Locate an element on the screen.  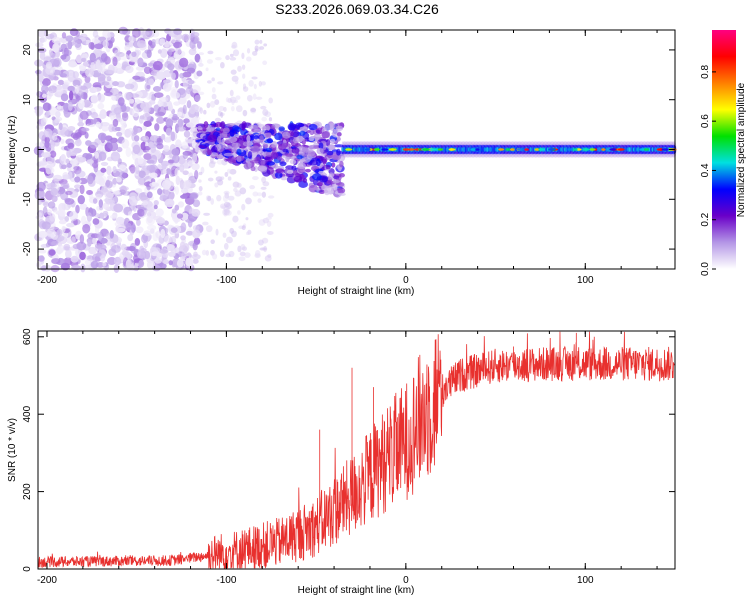
spectrogram-x-tick-label: 100 is located at coordinates (585, 280).